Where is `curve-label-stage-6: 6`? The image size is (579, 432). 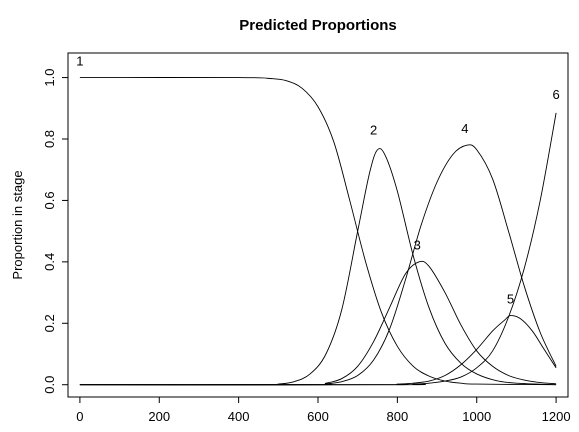
curve-label-stage-6: 6 is located at coordinates (555, 94).